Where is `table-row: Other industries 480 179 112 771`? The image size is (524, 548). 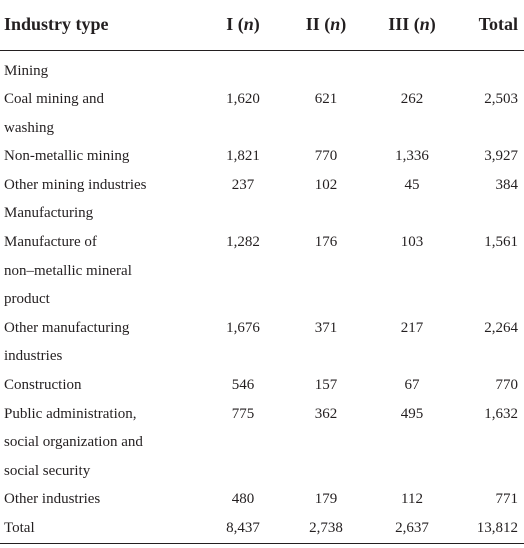
table-row: Other industries 480 179 112 771 is located at coordinates (262, 499).